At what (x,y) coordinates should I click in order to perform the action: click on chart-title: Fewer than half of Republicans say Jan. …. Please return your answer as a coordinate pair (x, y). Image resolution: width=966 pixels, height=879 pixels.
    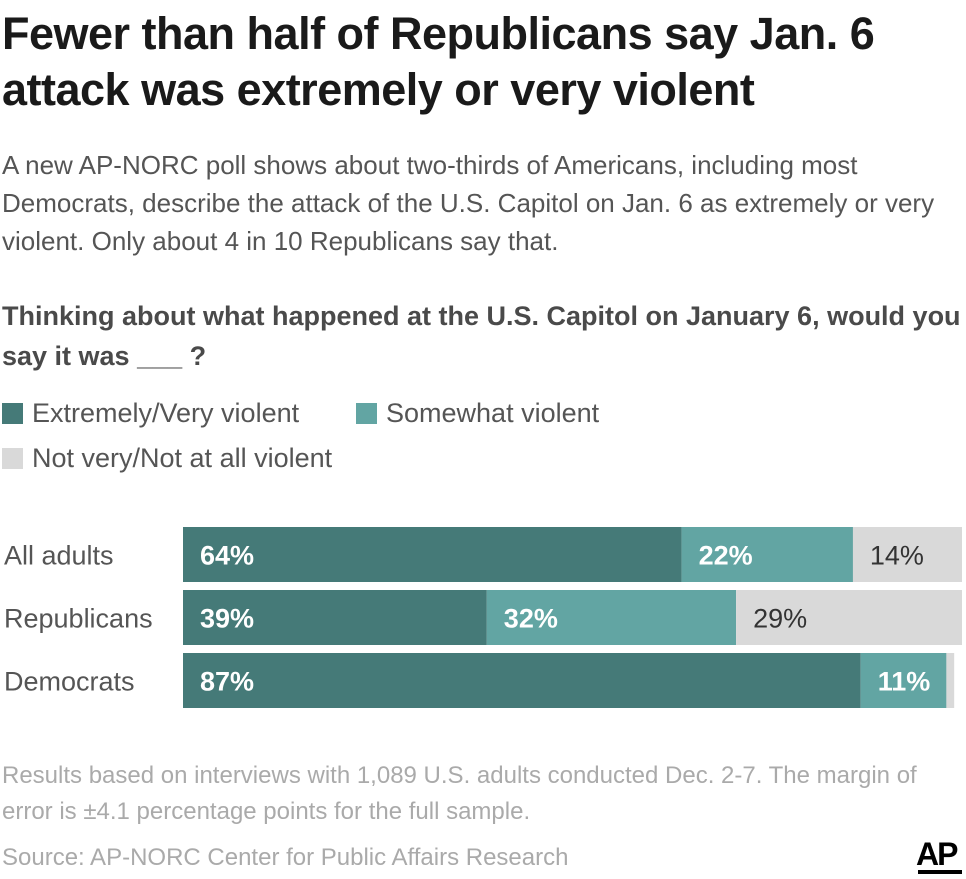
    Looking at the image, I should click on (438, 61).